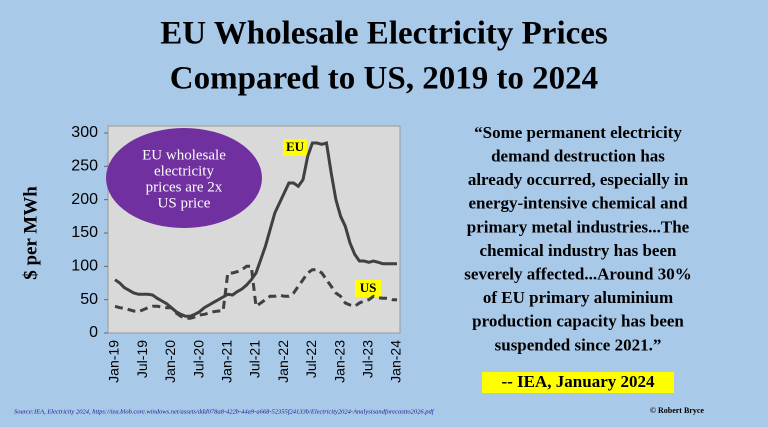  Describe the element at coordinates (396, 361) in the screenshot. I see `x-tick-label: Jan-24` at that location.